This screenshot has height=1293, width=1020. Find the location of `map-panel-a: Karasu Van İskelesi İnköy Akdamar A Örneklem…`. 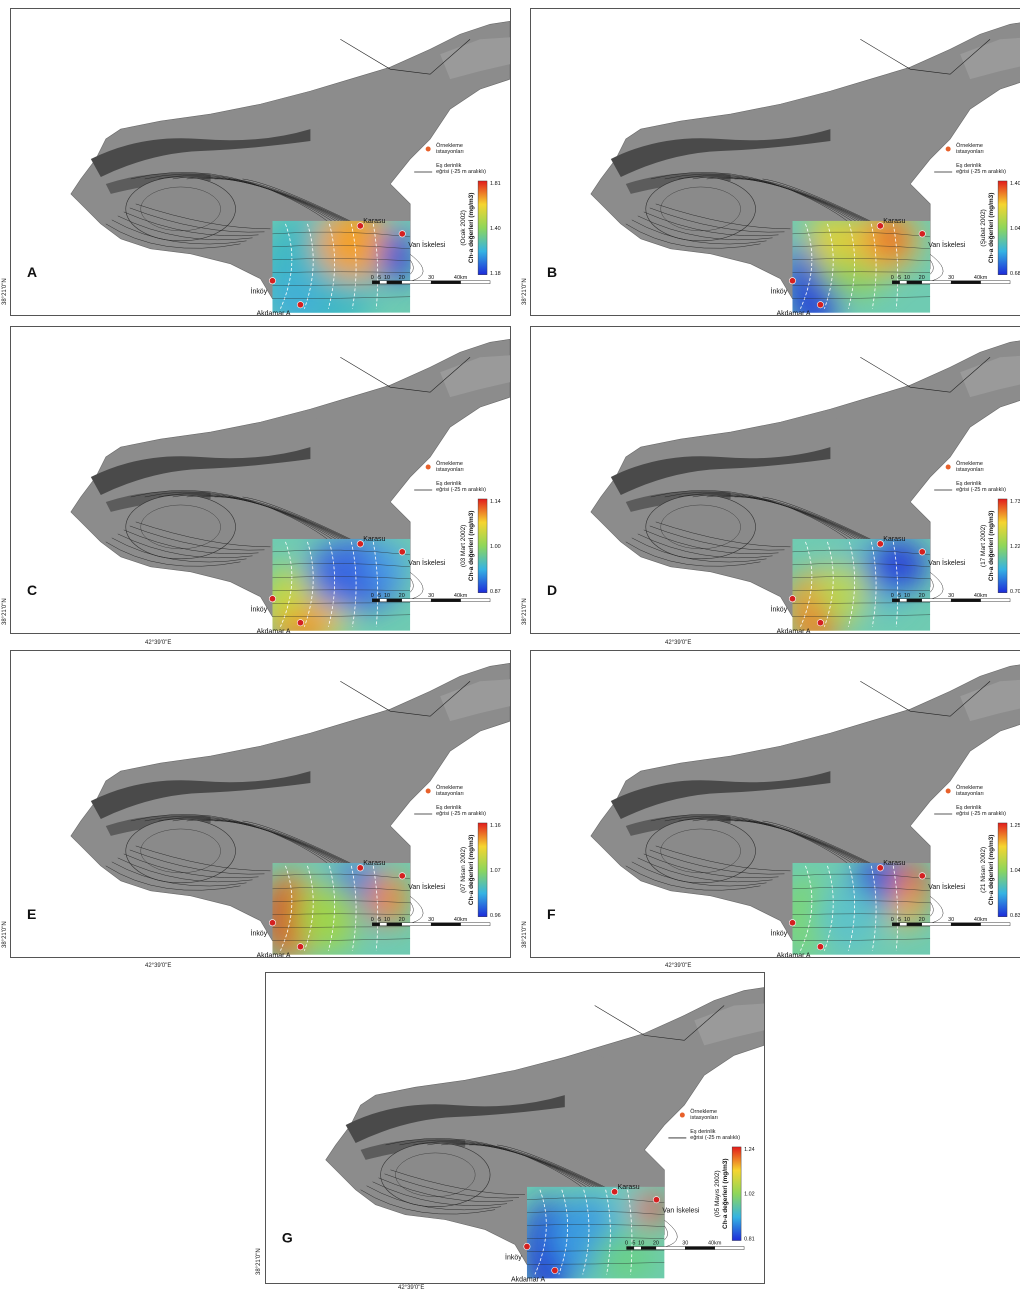

map-panel-a: Karasu Van İskelesi İnköy Akdamar A Örneklem… is located at coordinates (260, 162).